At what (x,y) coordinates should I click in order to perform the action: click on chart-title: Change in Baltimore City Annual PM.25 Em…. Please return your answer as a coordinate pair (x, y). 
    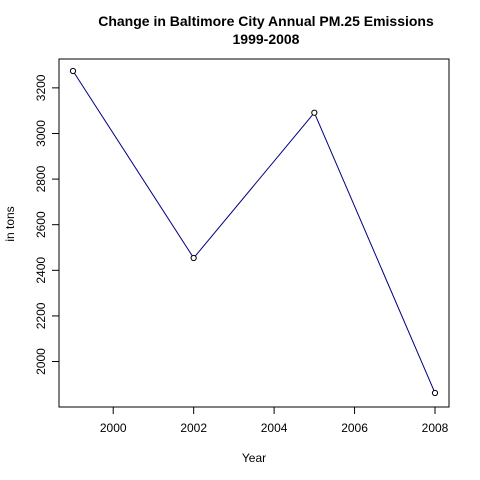
    Looking at the image, I should click on (266, 21).